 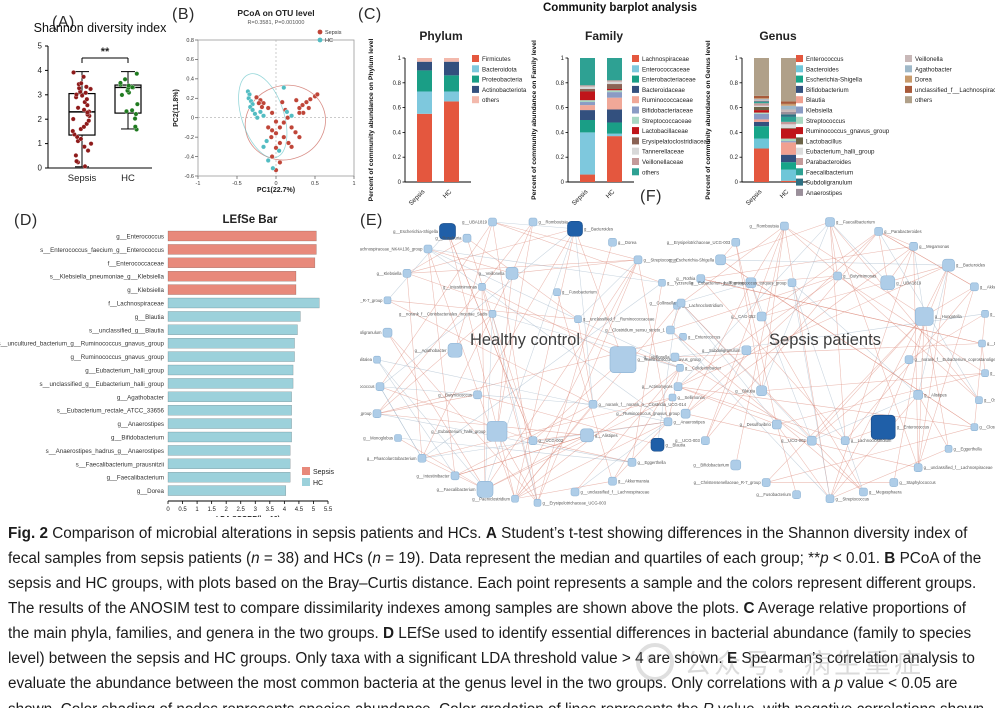 I want to click on lefse-bar-label: s__Eubacterium_rectale_ATCC_33656, so click(x=111, y=411).